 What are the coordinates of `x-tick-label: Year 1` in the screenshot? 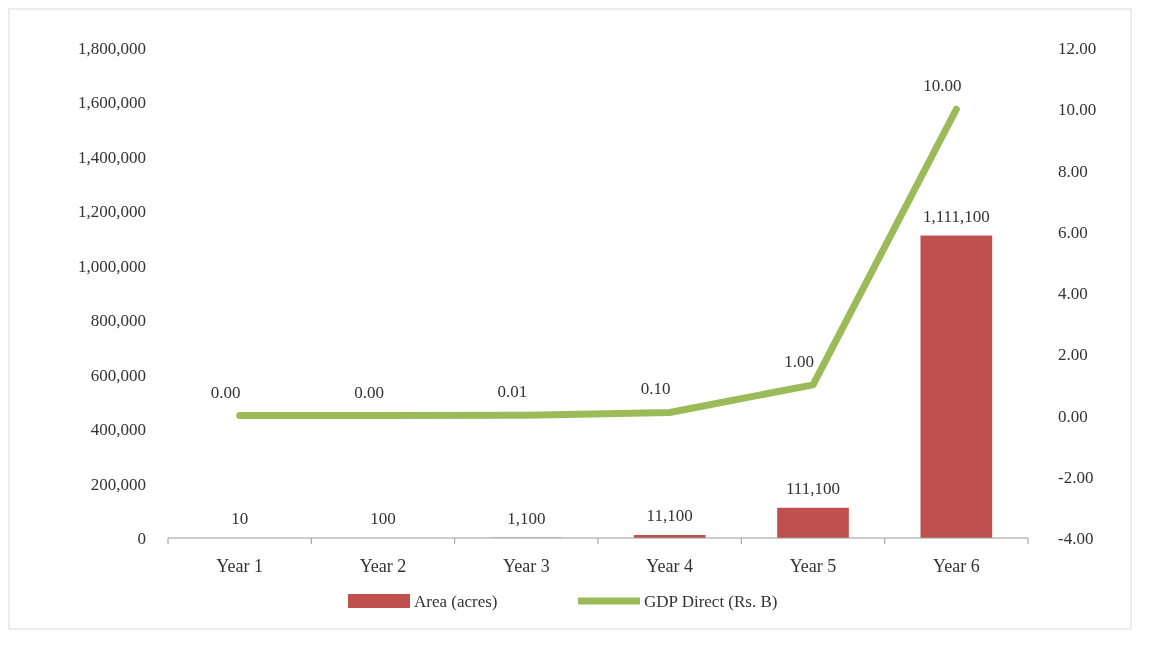 It's located at (239, 566).